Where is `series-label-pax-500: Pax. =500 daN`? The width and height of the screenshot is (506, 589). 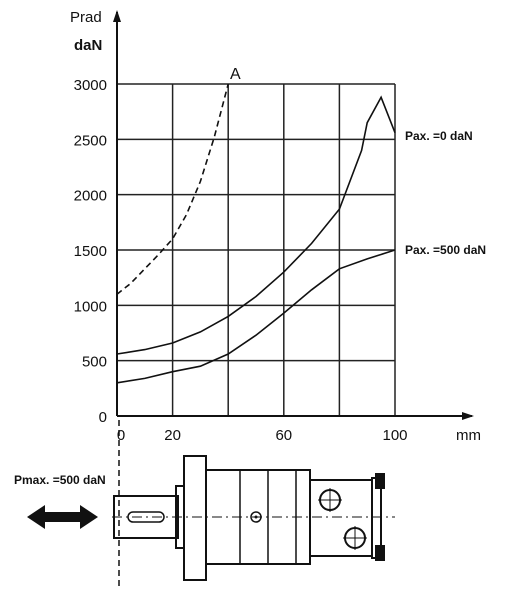 series-label-pax-500: Pax. =500 daN is located at coordinates (445, 250).